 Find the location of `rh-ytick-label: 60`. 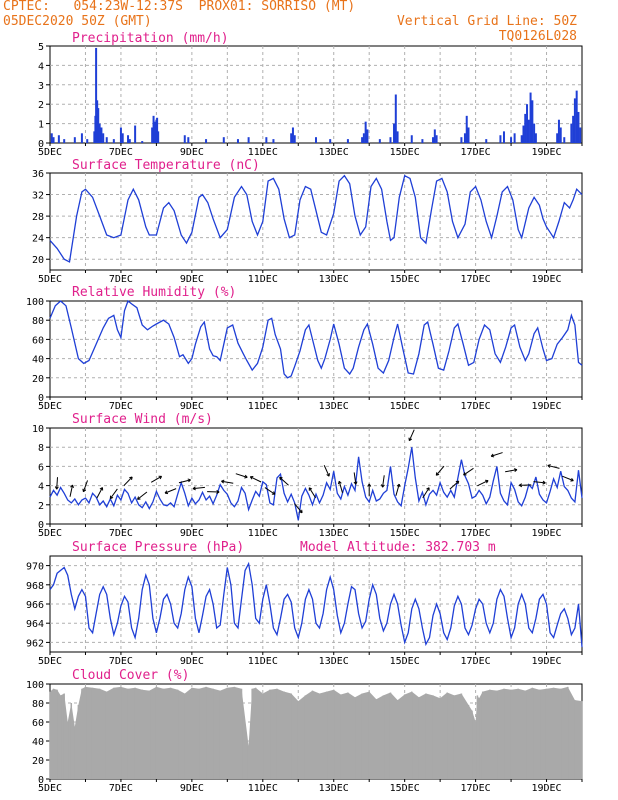

rh-ytick-label: 60 is located at coordinates (38, 340).